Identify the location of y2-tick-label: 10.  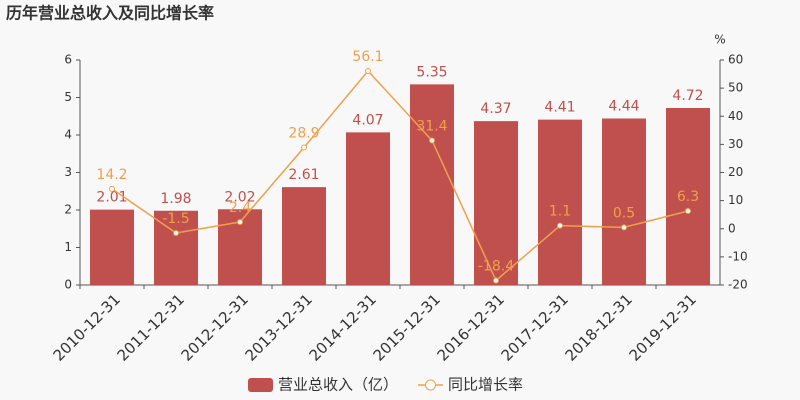
(735, 200).